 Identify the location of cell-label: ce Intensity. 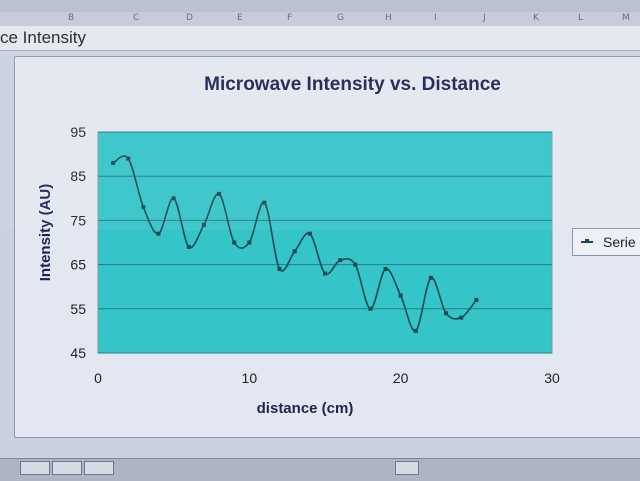
(43, 37).